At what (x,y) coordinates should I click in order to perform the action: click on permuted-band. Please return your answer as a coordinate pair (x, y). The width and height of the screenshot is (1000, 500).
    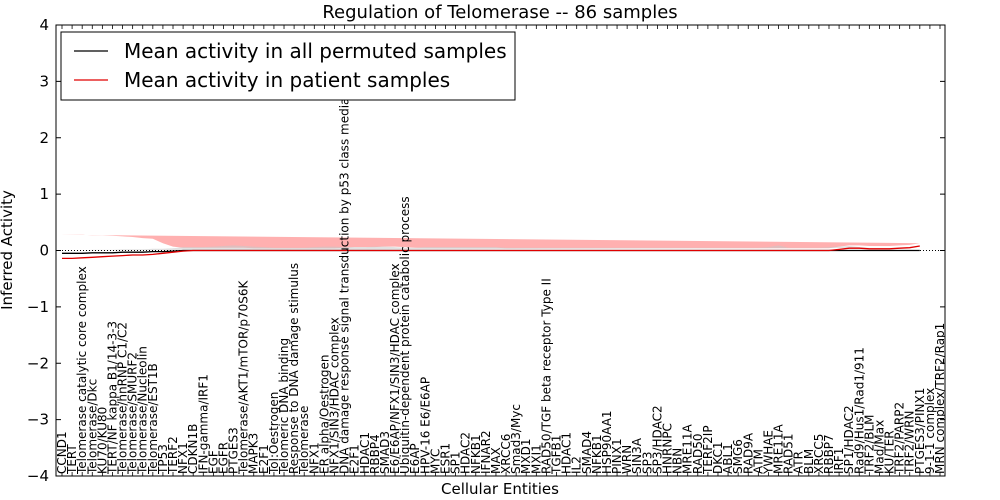
    Looking at the image, I should click on (491, 248).